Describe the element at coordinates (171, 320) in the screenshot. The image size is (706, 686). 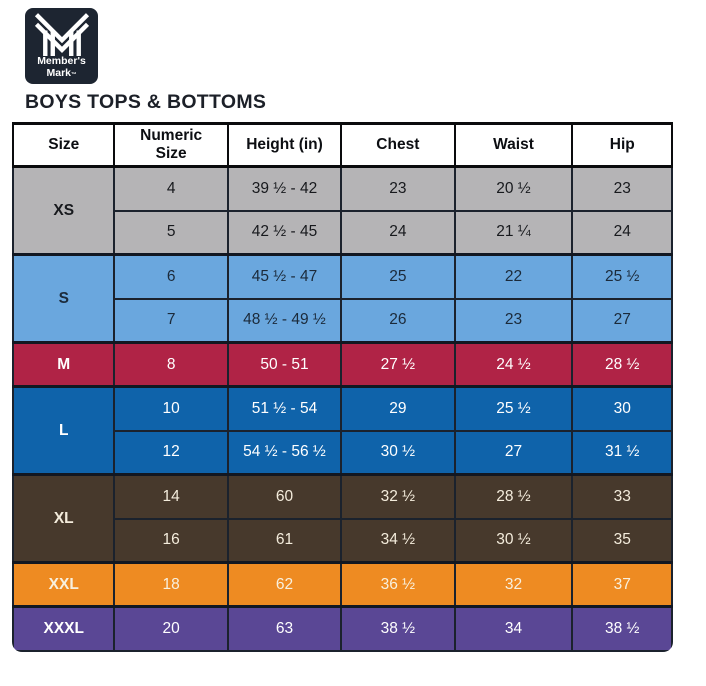
I see `numeric-size-cell: 7` at that location.